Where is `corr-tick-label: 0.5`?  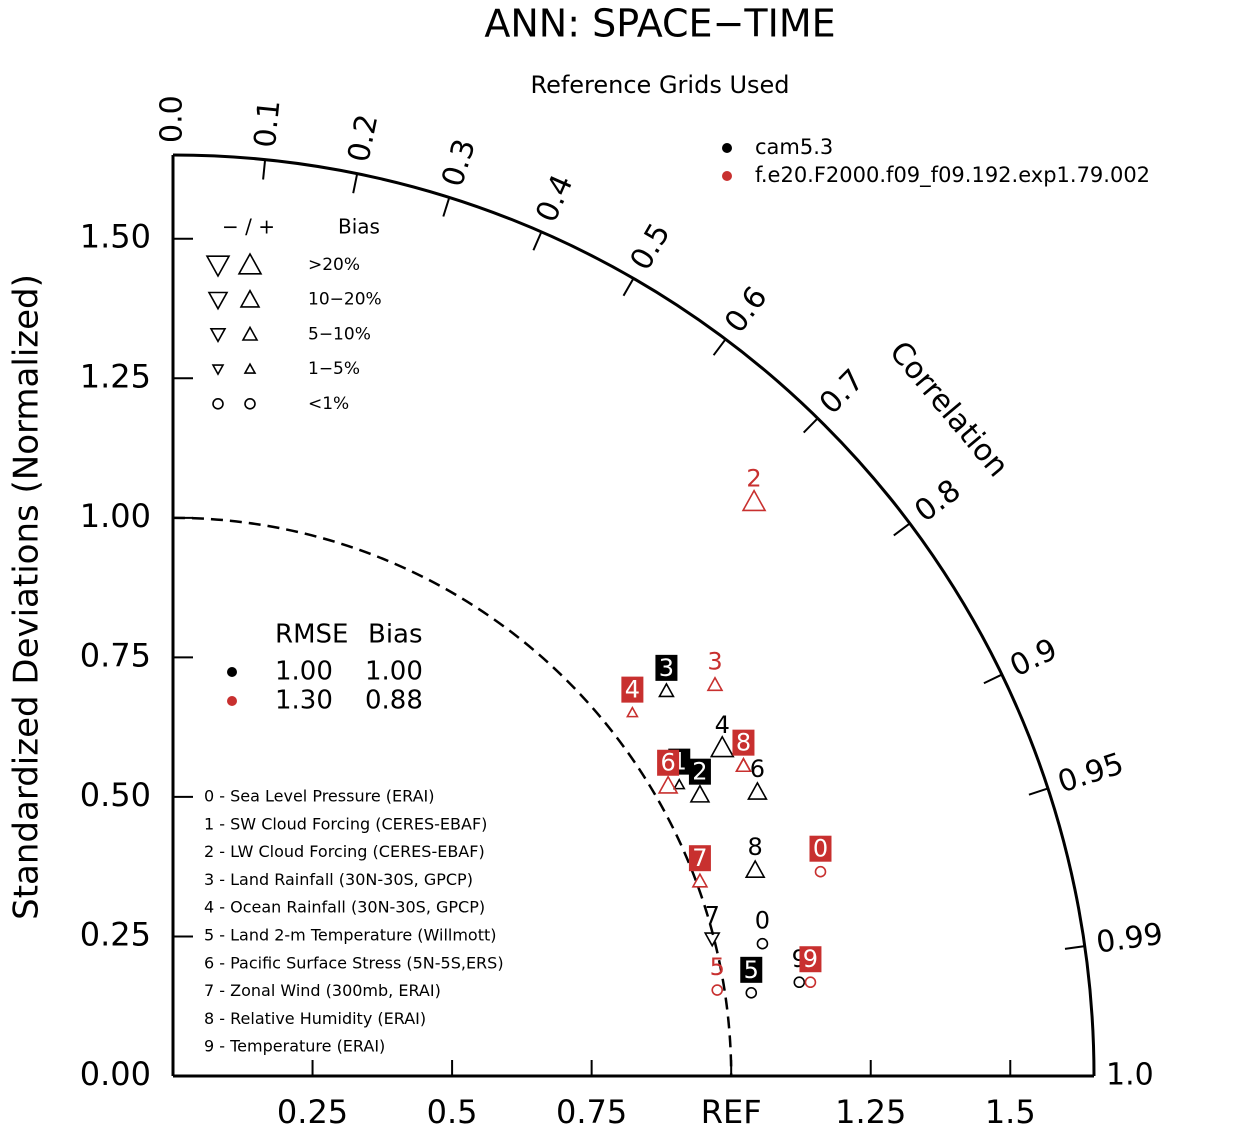
corr-tick-label: 0.5 is located at coordinates (650, 246).